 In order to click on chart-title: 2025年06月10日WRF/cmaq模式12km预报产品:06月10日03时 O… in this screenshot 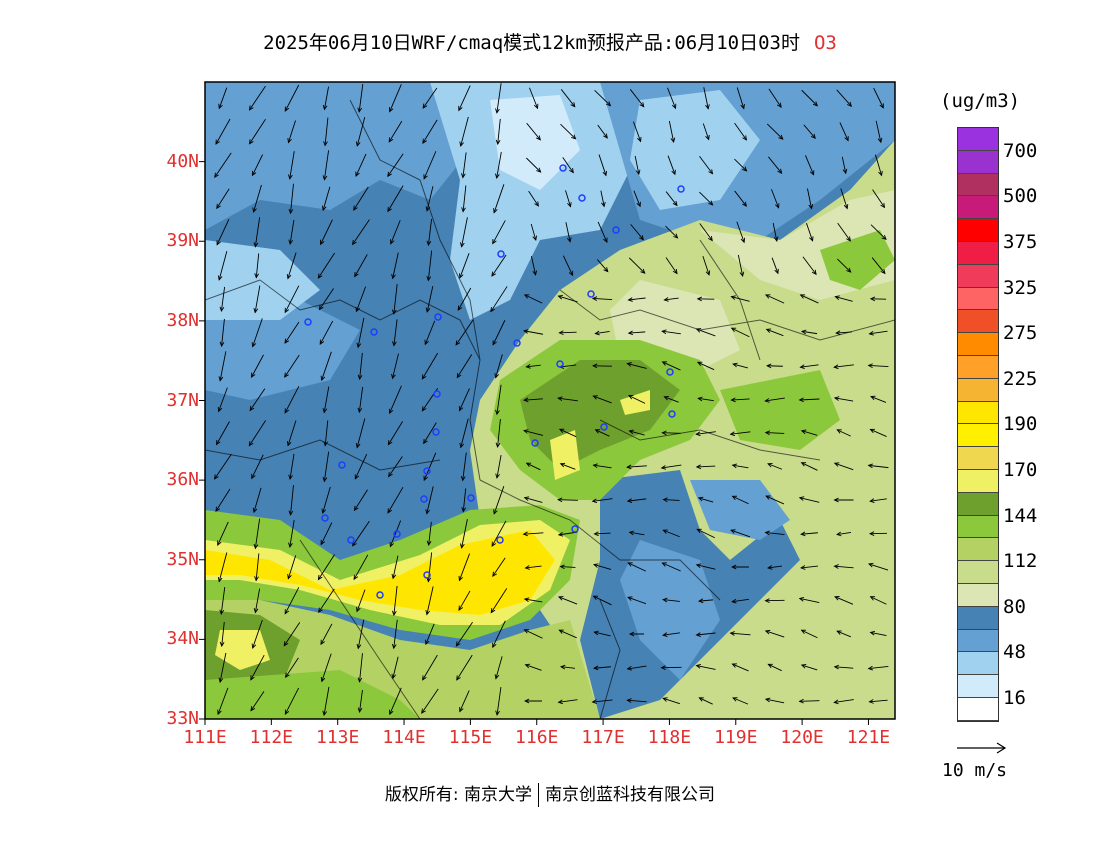, I will do `click(550, 41)`.